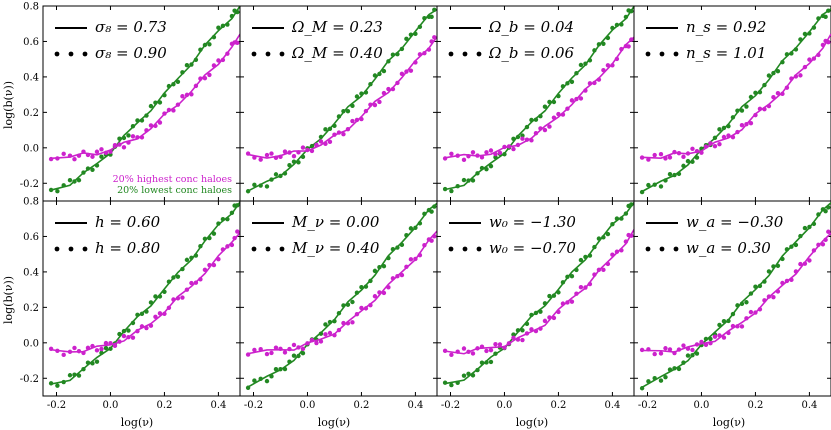  I want to click on legend-dots-label: h = 0.80, so click(128, 248).